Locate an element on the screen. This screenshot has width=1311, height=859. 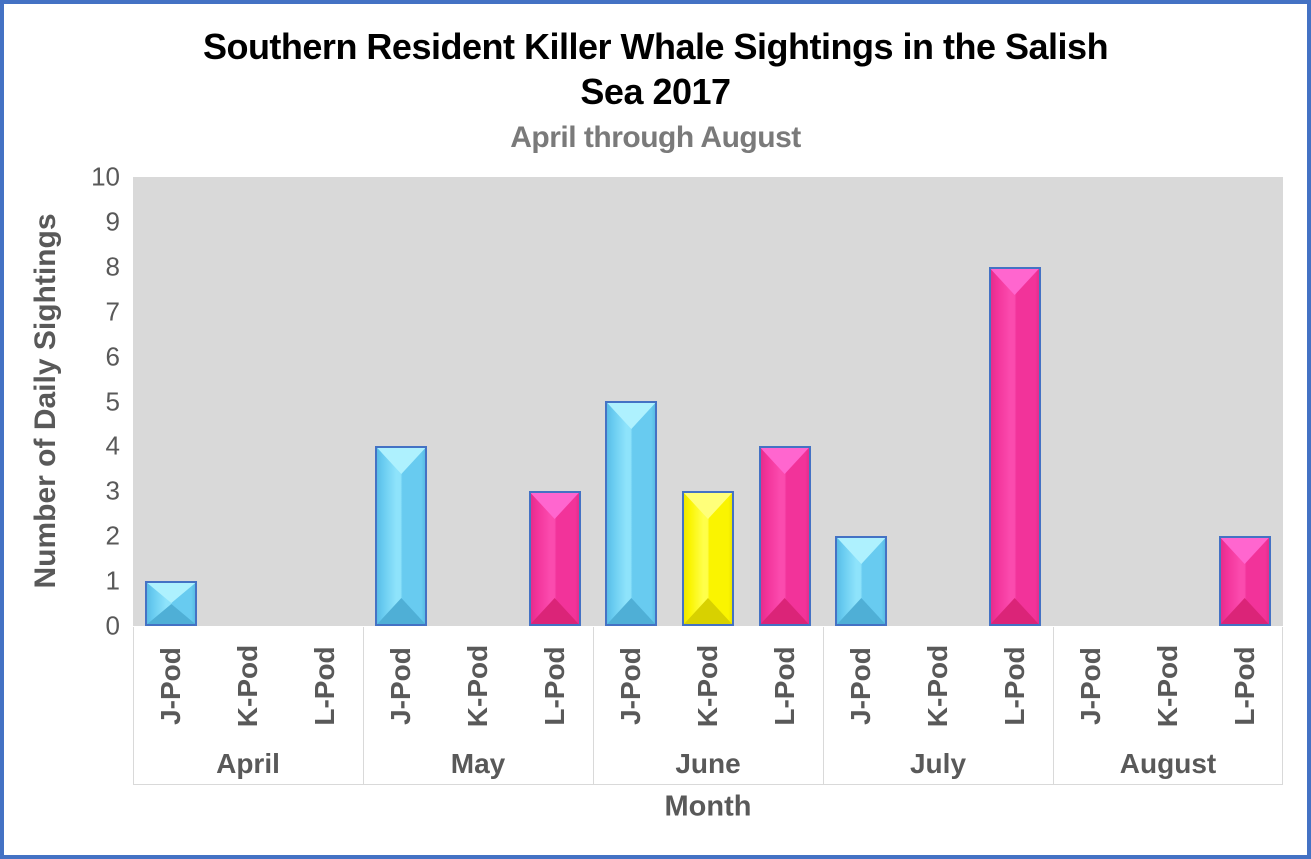
chart-title-line-2: Sea 2017 is located at coordinates (655, 91).